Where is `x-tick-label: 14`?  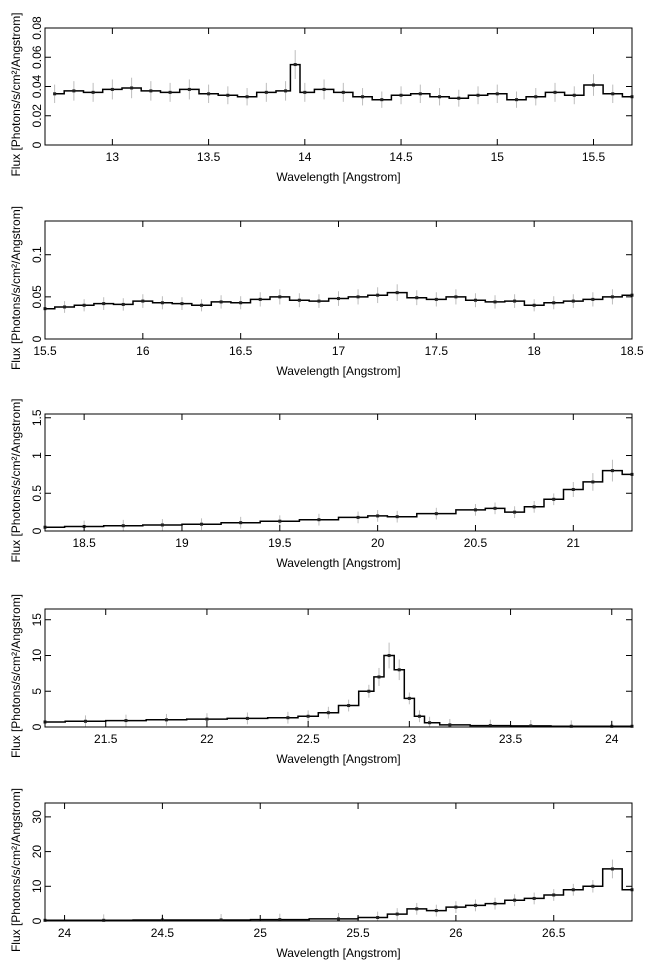 x-tick-label: 14 is located at coordinates (305, 157).